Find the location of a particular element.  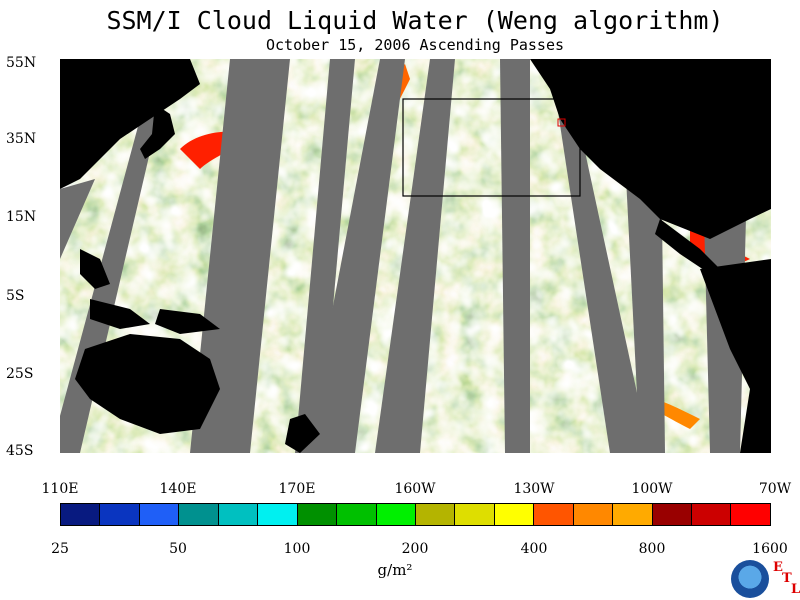

noaa-logo-icon is located at coordinates (750, 579).